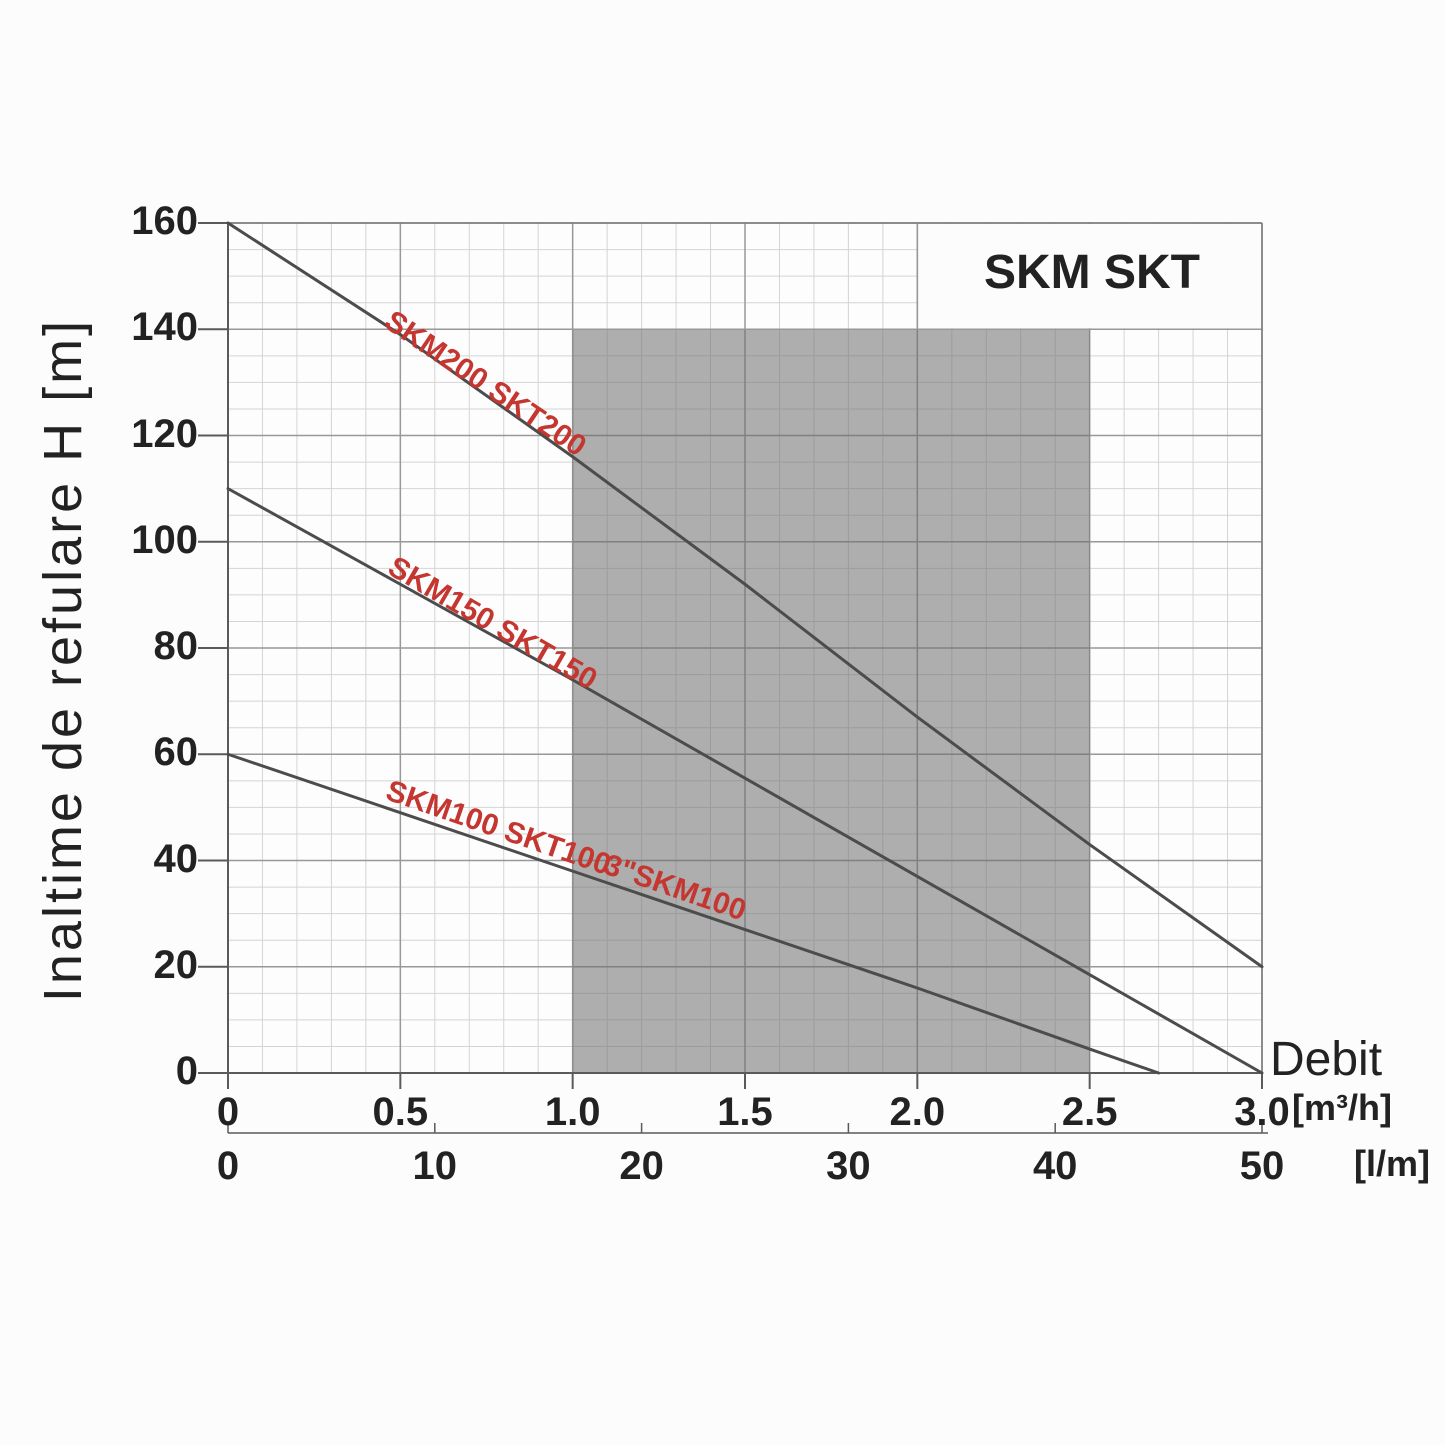 Image resolution: width=1445 pixels, height=1445 pixels. Describe the element at coordinates (63, 660) in the screenshot. I see `y-axis-title: Inaltime de refulare H [m]` at that location.